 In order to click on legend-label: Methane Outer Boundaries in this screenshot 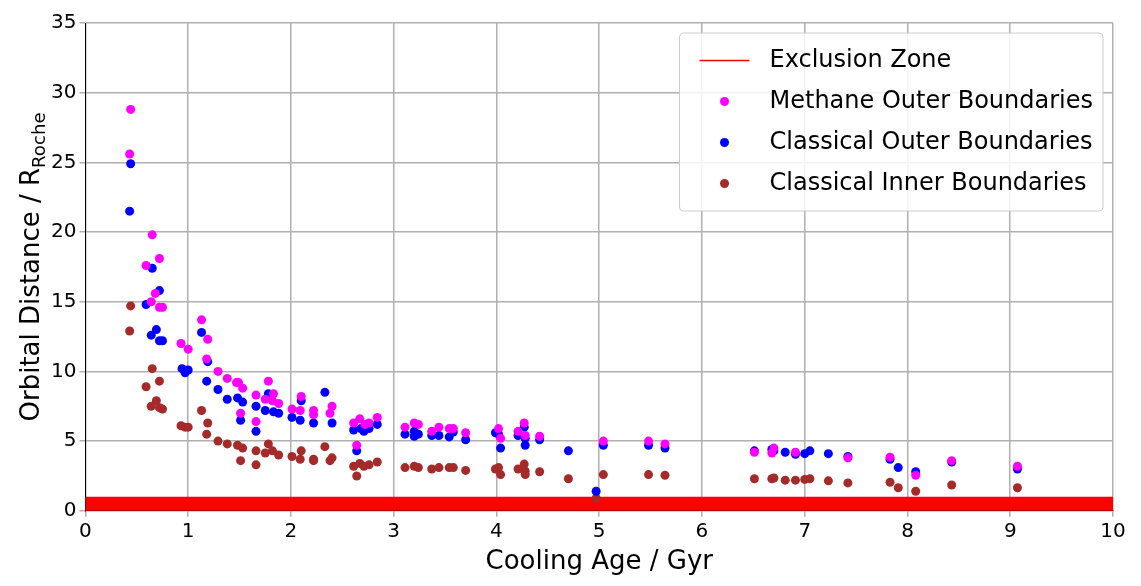, I will do `click(931, 99)`.